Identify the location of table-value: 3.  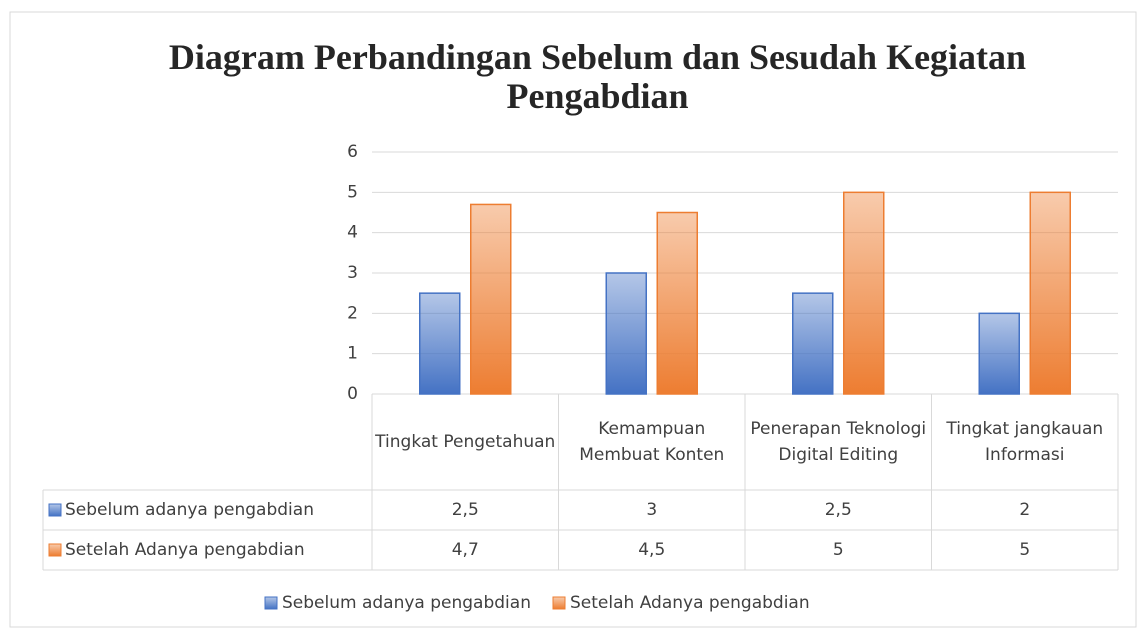
(651, 510).